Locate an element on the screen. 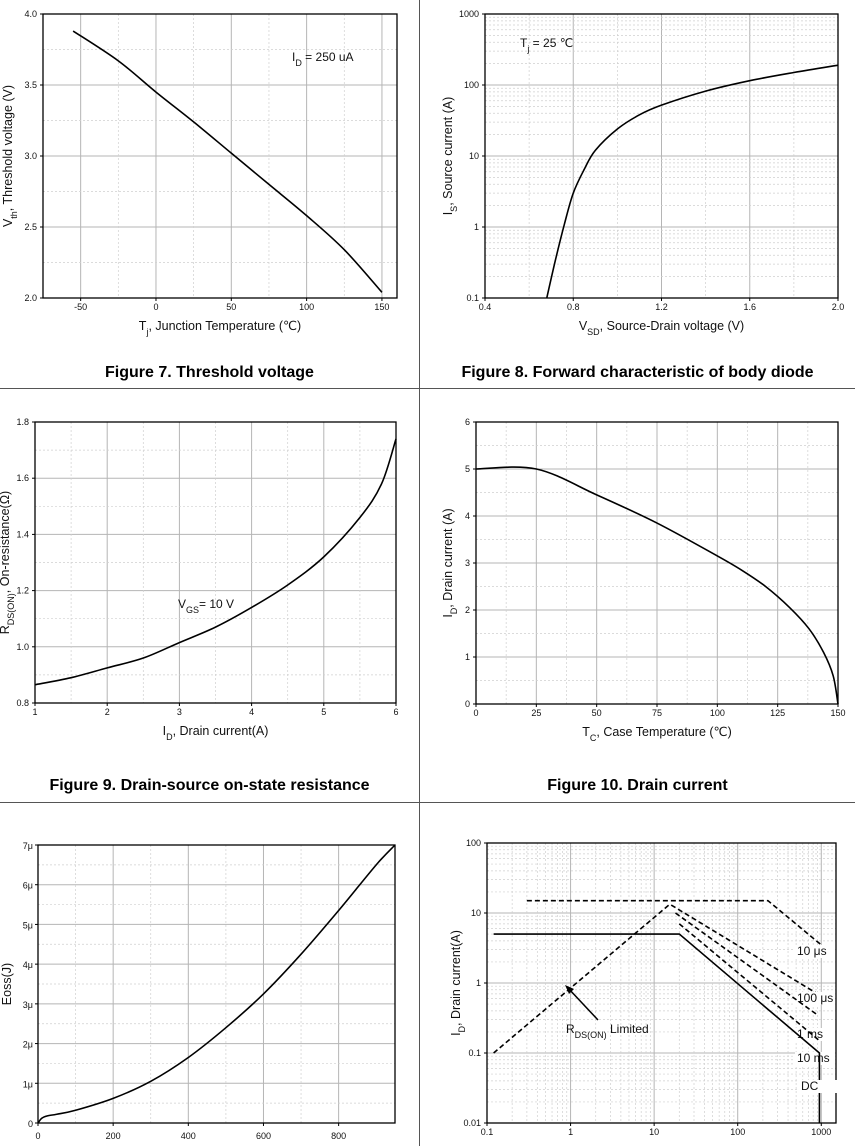 The width and height of the screenshot is (855, 1146). x-tick-label: 800 is located at coordinates (338, 1136).